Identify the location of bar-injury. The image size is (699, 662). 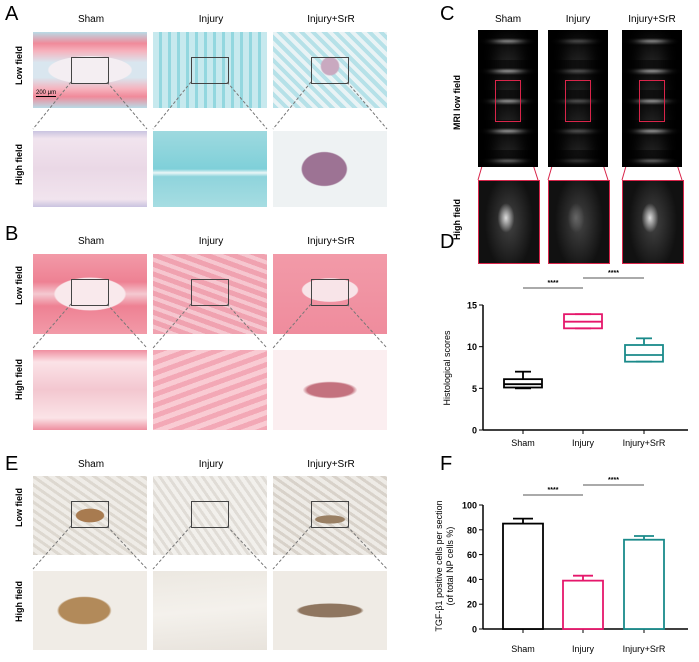
(583, 602).